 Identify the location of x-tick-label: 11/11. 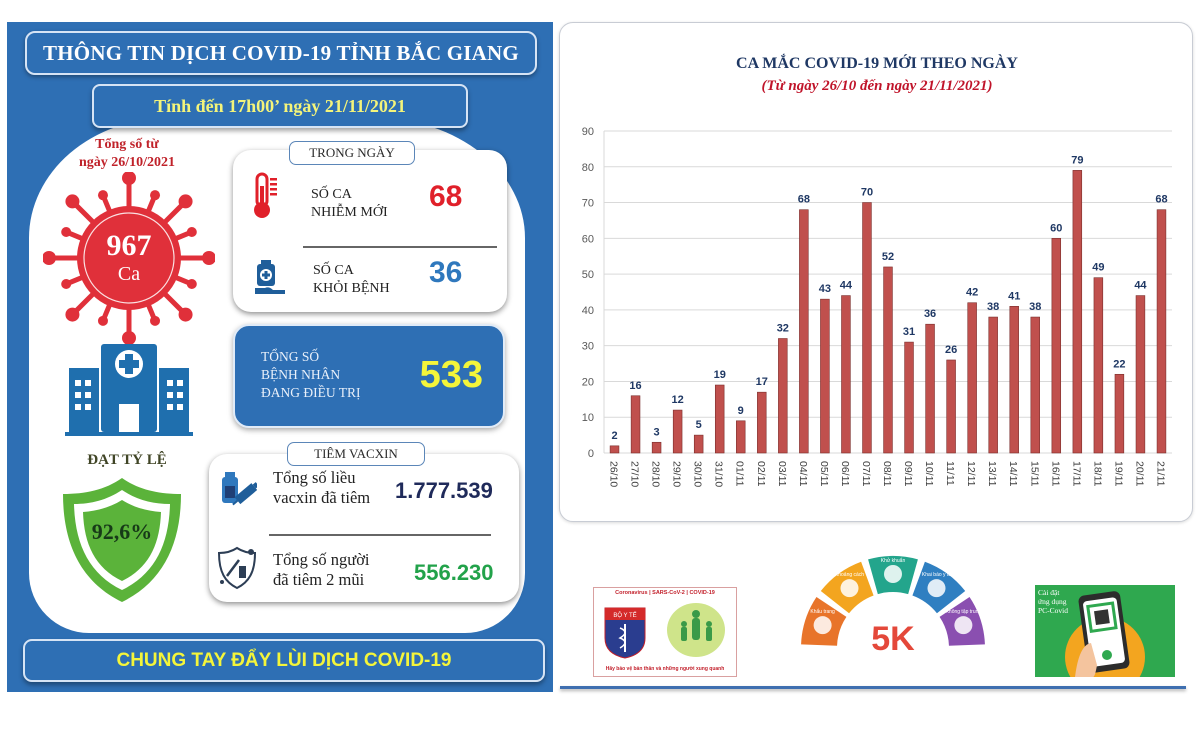
(950, 473).